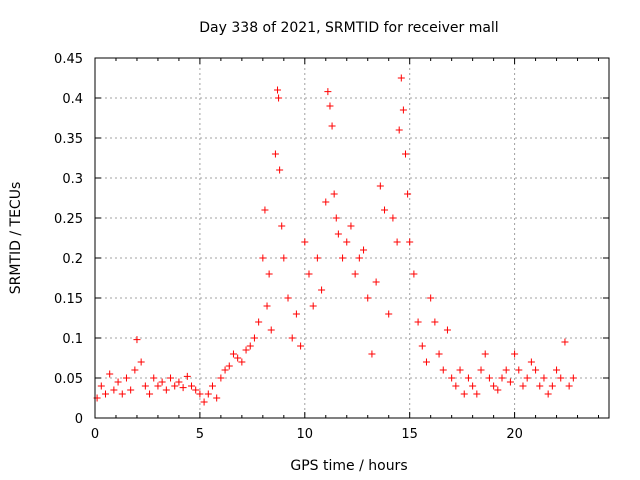 This screenshot has height=480, width=640. Describe the element at coordinates (514, 434) in the screenshot. I see `x-tick-label: 20` at that location.